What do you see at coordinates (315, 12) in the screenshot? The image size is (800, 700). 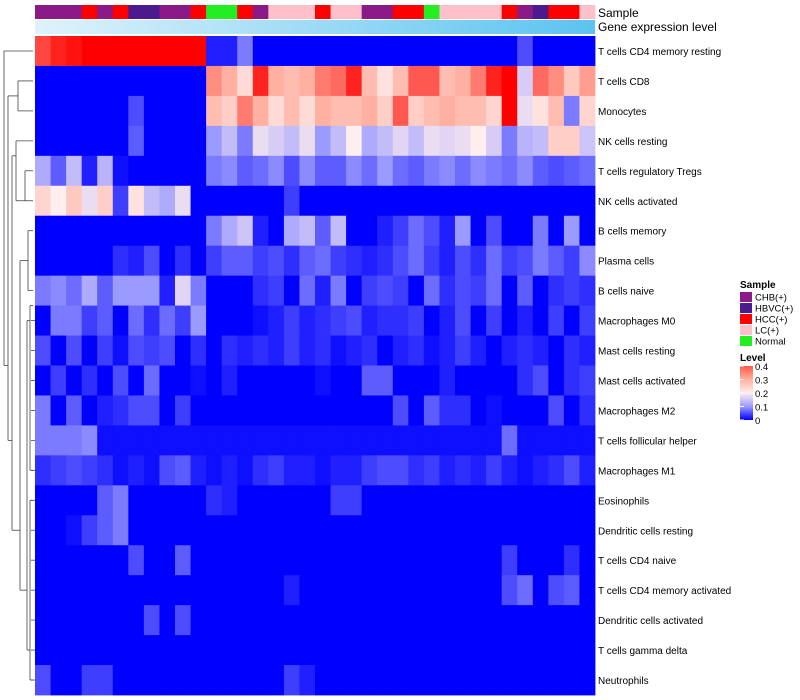 I see `sample-annotation-bar` at bounding box center [315, 12].